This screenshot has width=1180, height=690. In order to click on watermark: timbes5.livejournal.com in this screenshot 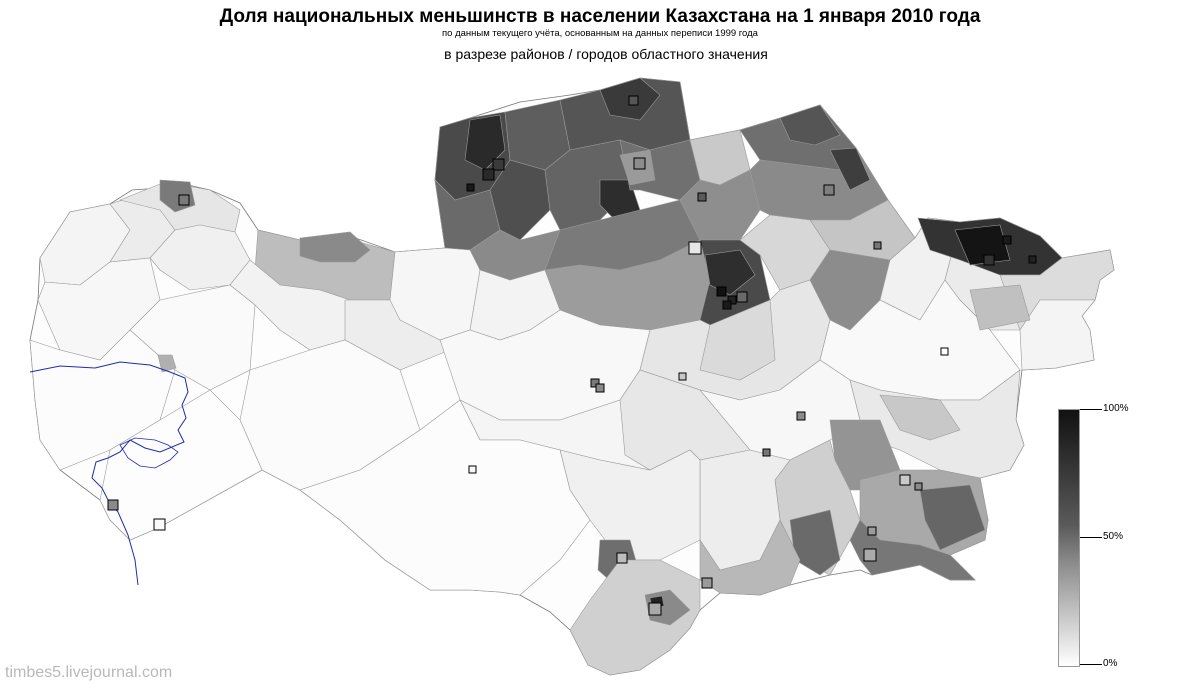, I will do `click(89, 672)`.